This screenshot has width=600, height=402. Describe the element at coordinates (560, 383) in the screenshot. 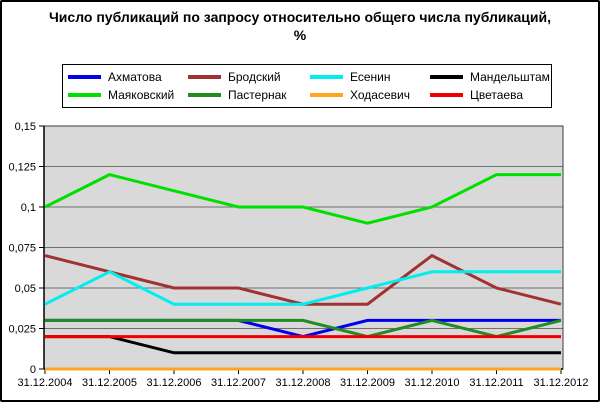

I see `x-axis-tick-label: 31.12.2012` at that location.